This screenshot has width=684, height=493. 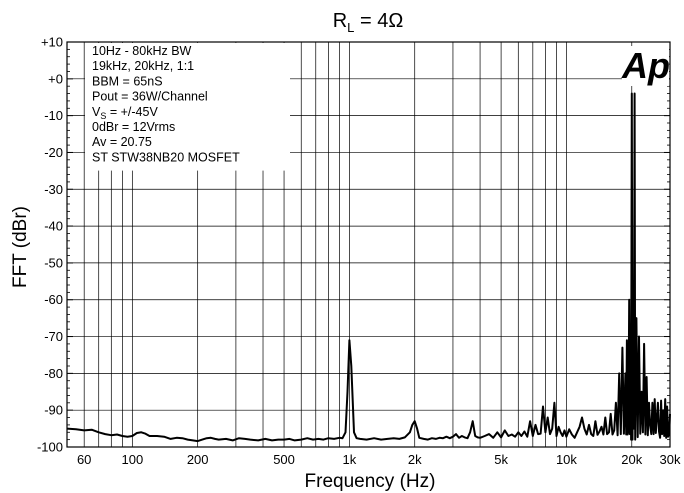 I want to click on x-tick-label: 500, so click(x=284, y=459).